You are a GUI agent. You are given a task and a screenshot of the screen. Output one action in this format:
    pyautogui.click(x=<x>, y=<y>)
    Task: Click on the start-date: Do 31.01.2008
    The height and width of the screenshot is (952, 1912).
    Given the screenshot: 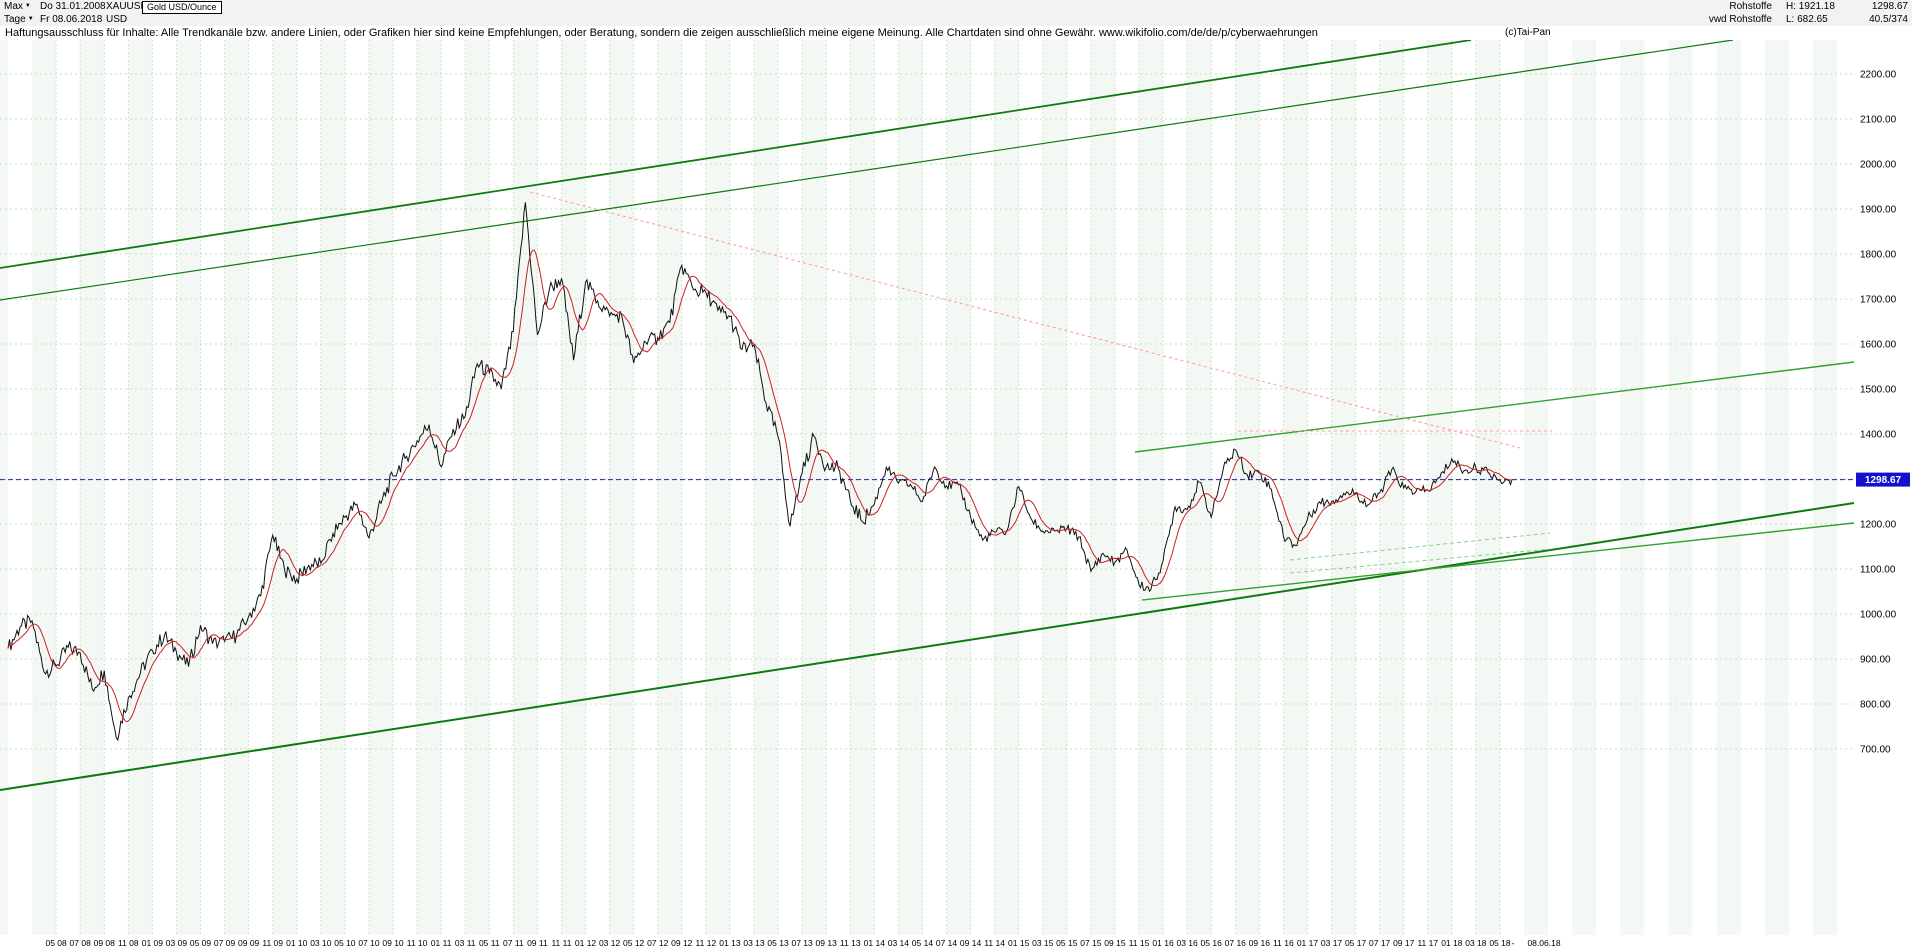 What is the action you would take?
    pyautogui.click(x=73, y=6)
    